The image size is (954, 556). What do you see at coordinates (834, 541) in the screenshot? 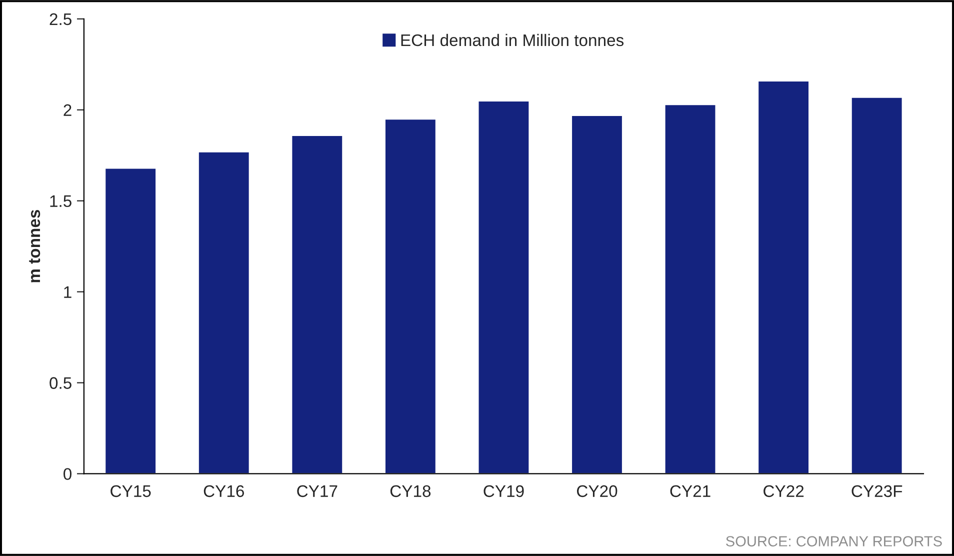
I see `source-note: SOURCE: COMPANY REPORTS` at bounding box center [834, 541].